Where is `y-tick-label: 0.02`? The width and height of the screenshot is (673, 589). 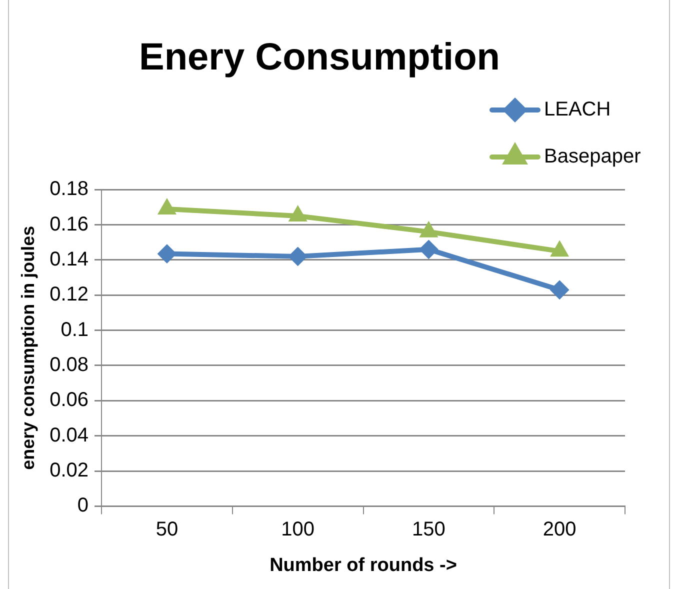 y-tick-label: 0.02 is located at coordinates (69, 471).